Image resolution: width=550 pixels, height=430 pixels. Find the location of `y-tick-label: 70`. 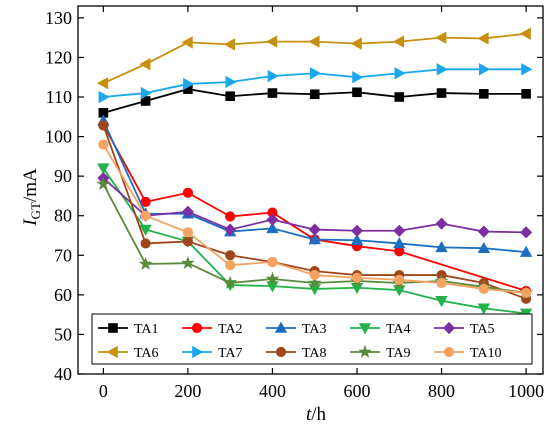

y-tick-label: 70 is located at coordinates (63, 255).